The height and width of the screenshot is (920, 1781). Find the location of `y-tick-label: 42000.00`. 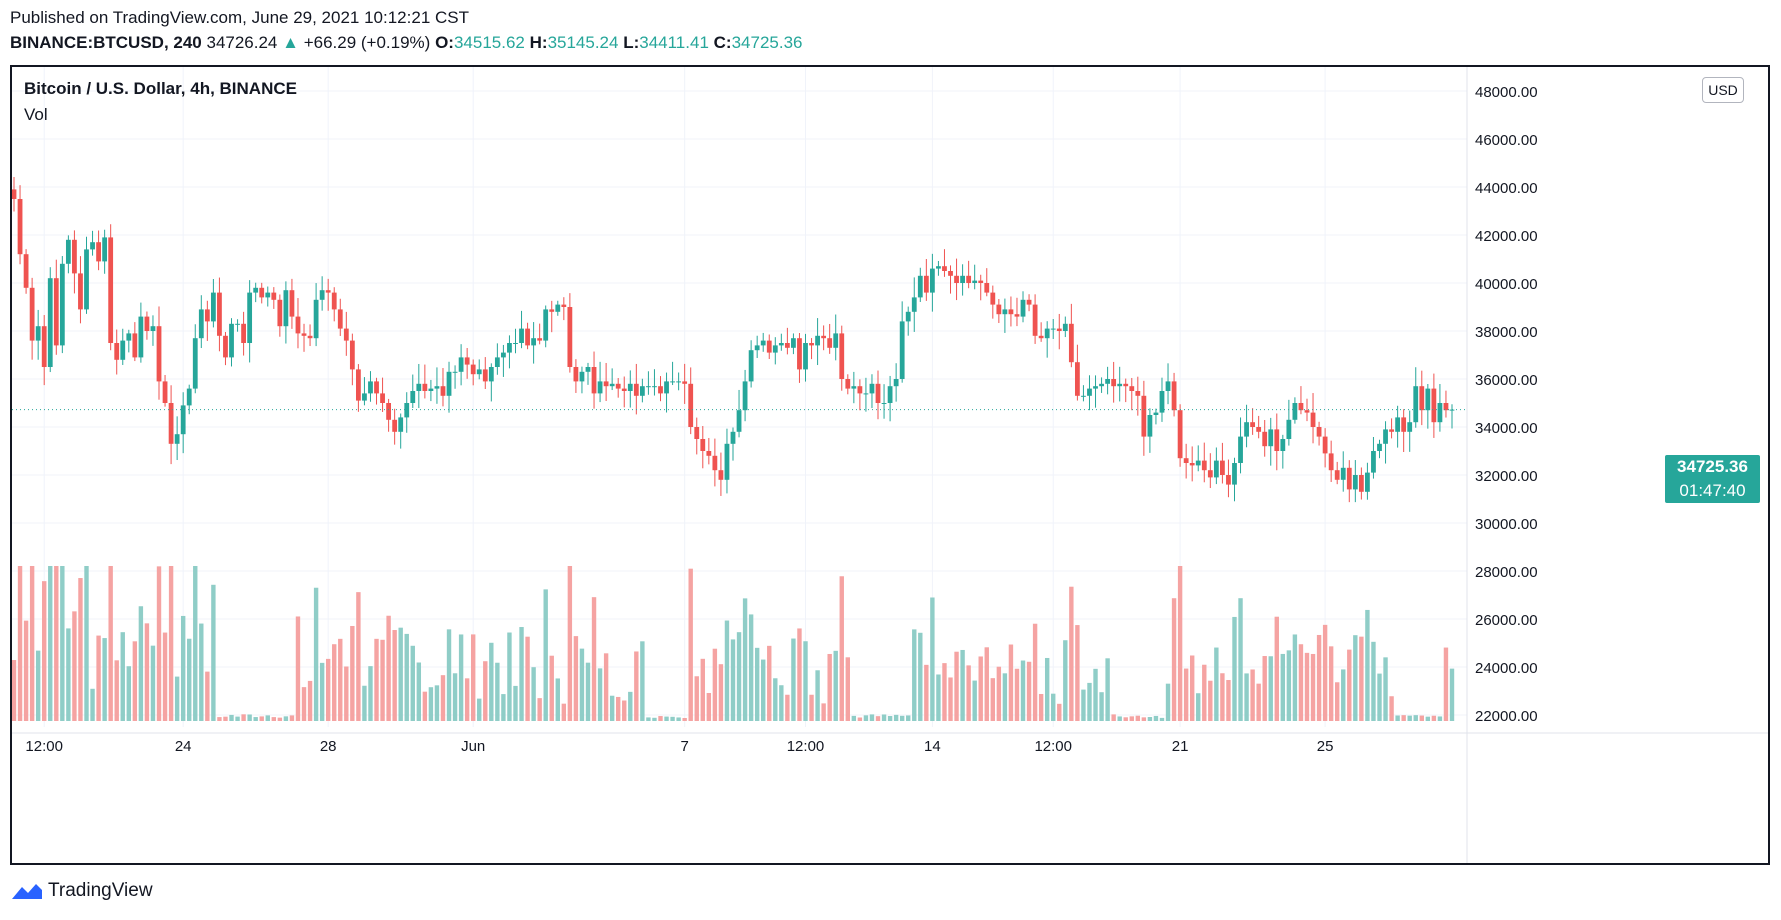

y-tick-label: 42000.00 is located at coordinates (1506, 236).